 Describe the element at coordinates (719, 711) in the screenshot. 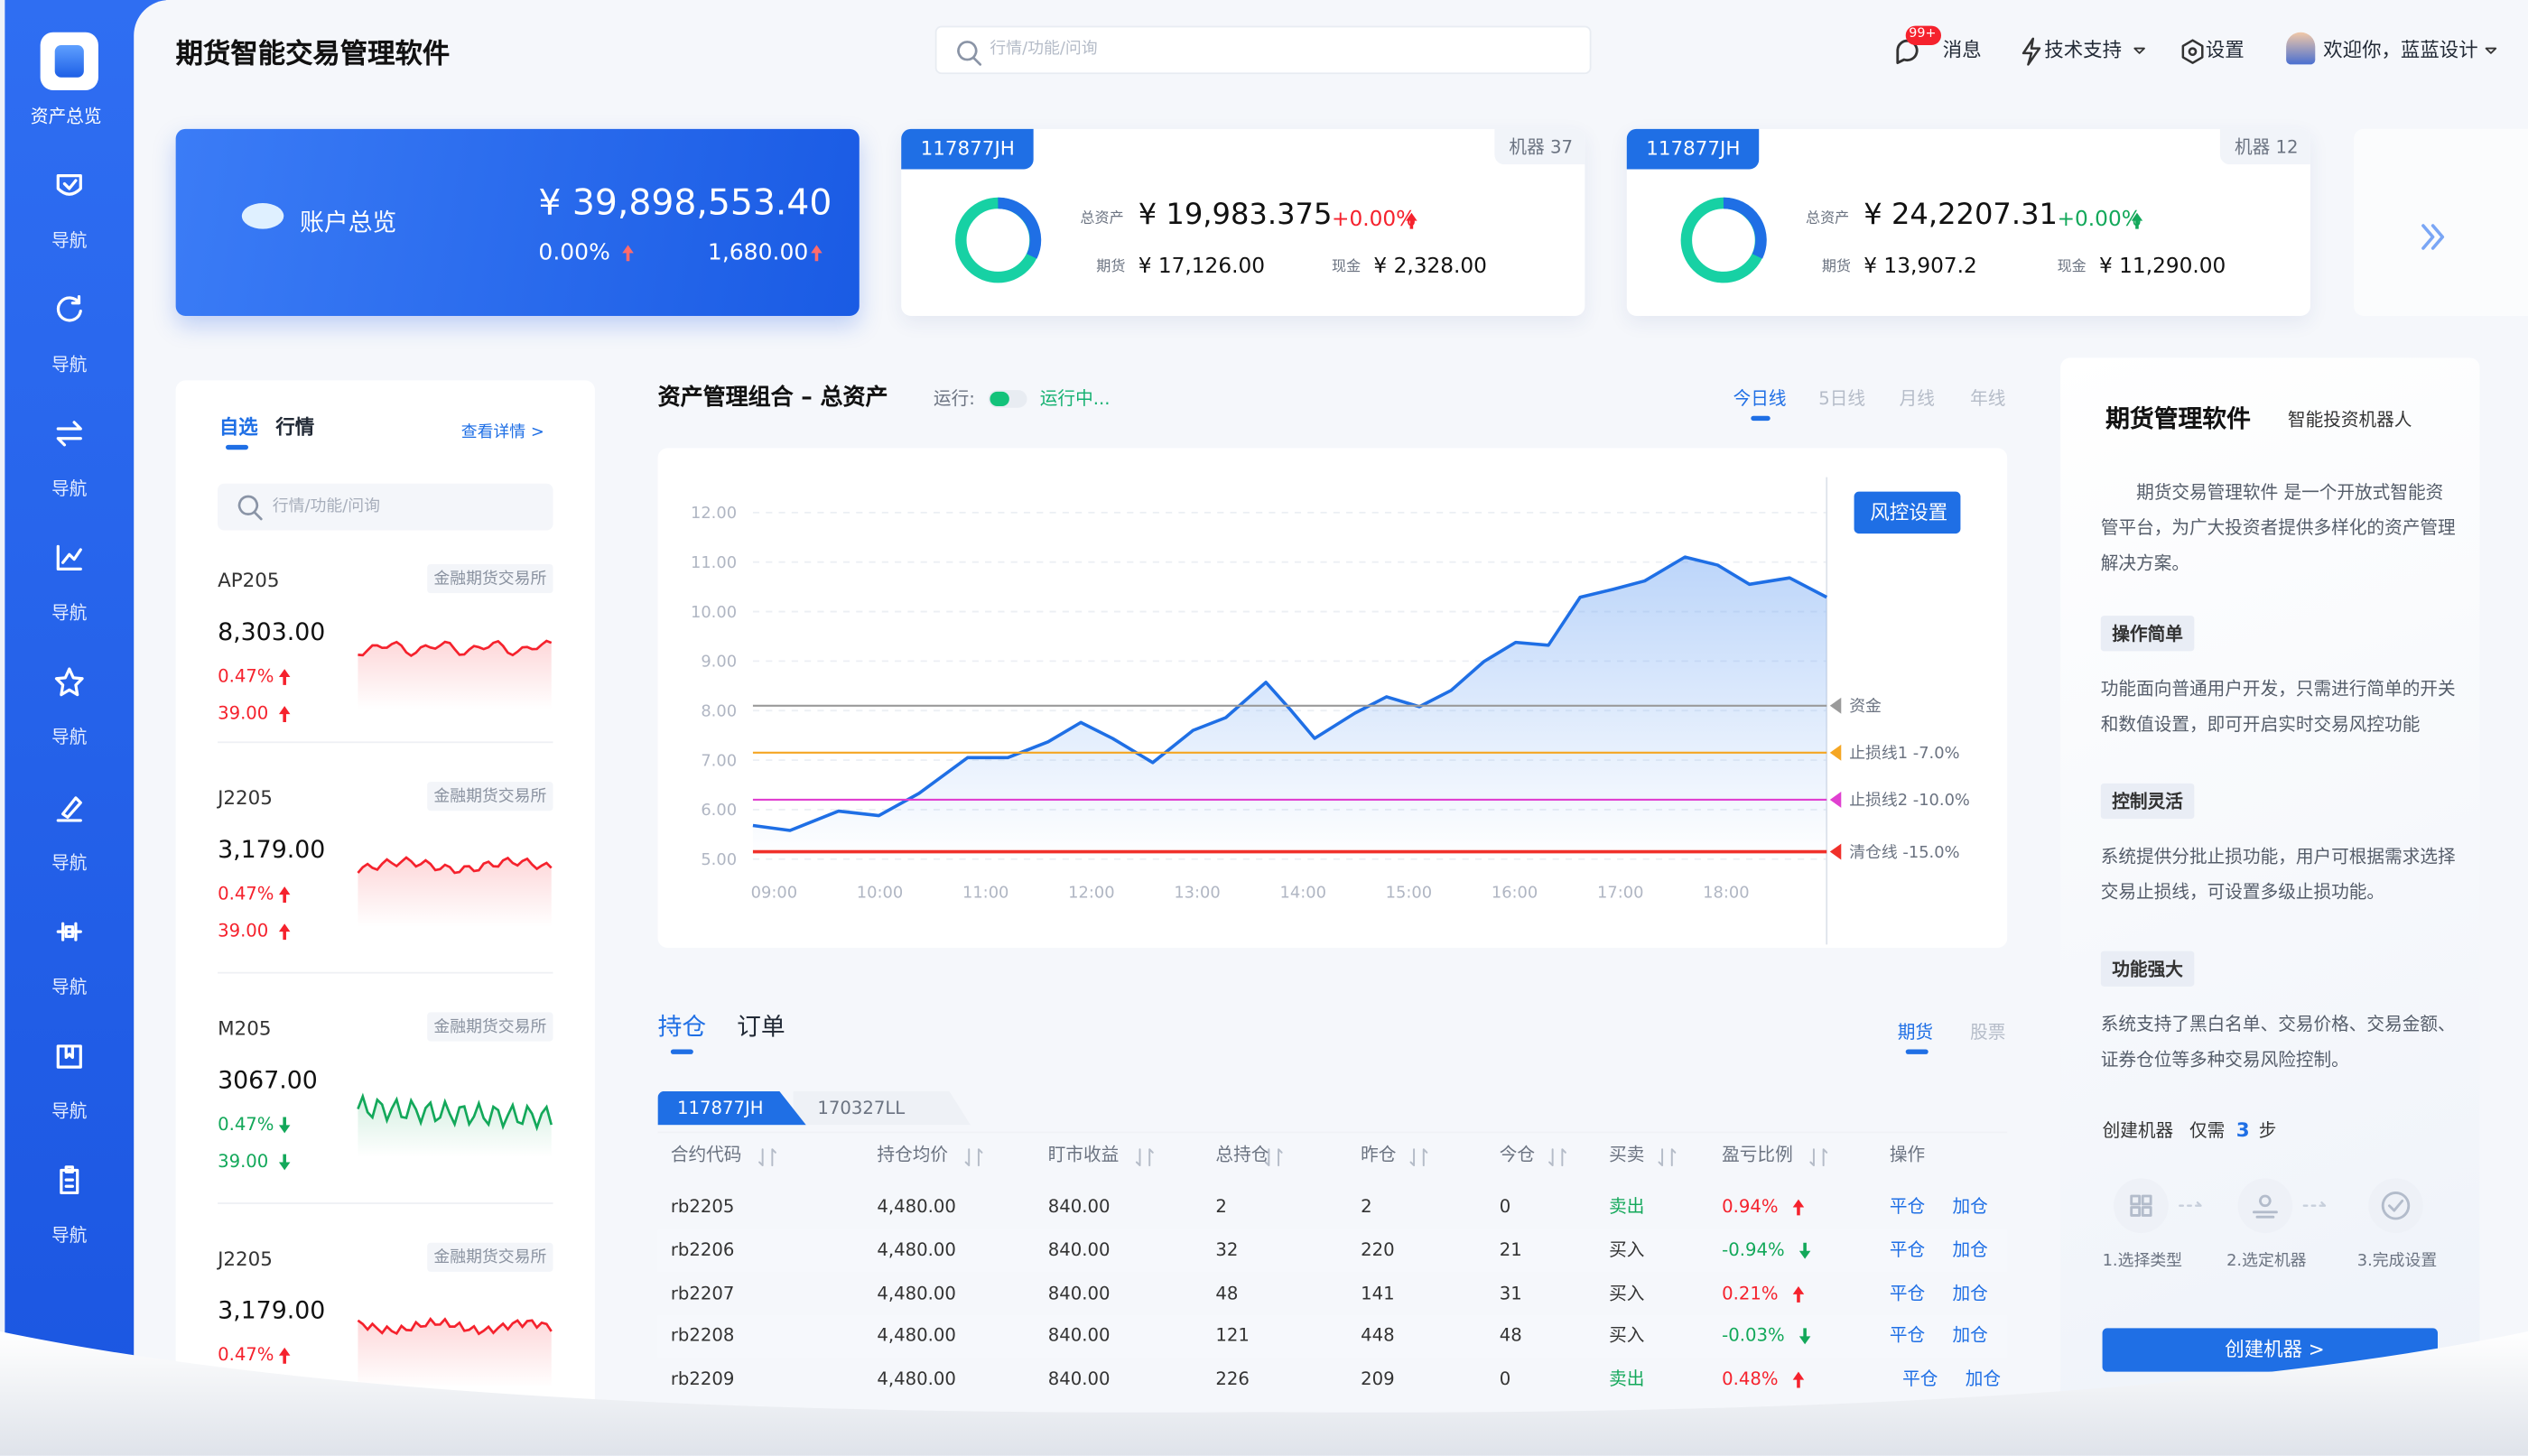

I see `y-tick-label: 8.00` at that location.